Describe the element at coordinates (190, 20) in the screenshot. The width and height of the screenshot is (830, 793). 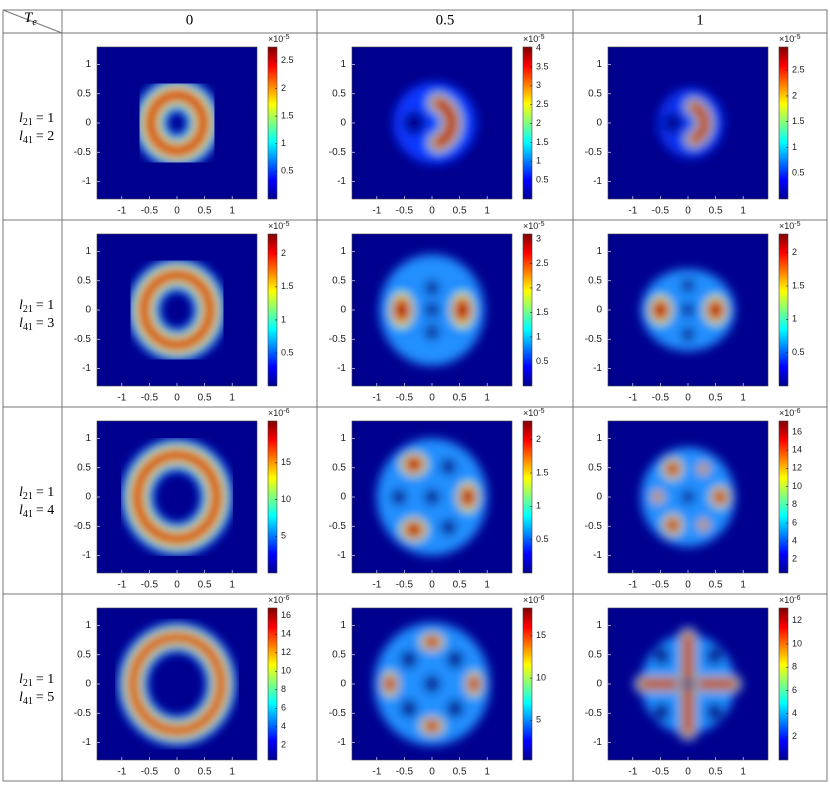
I see `column-header: 0` at that location.